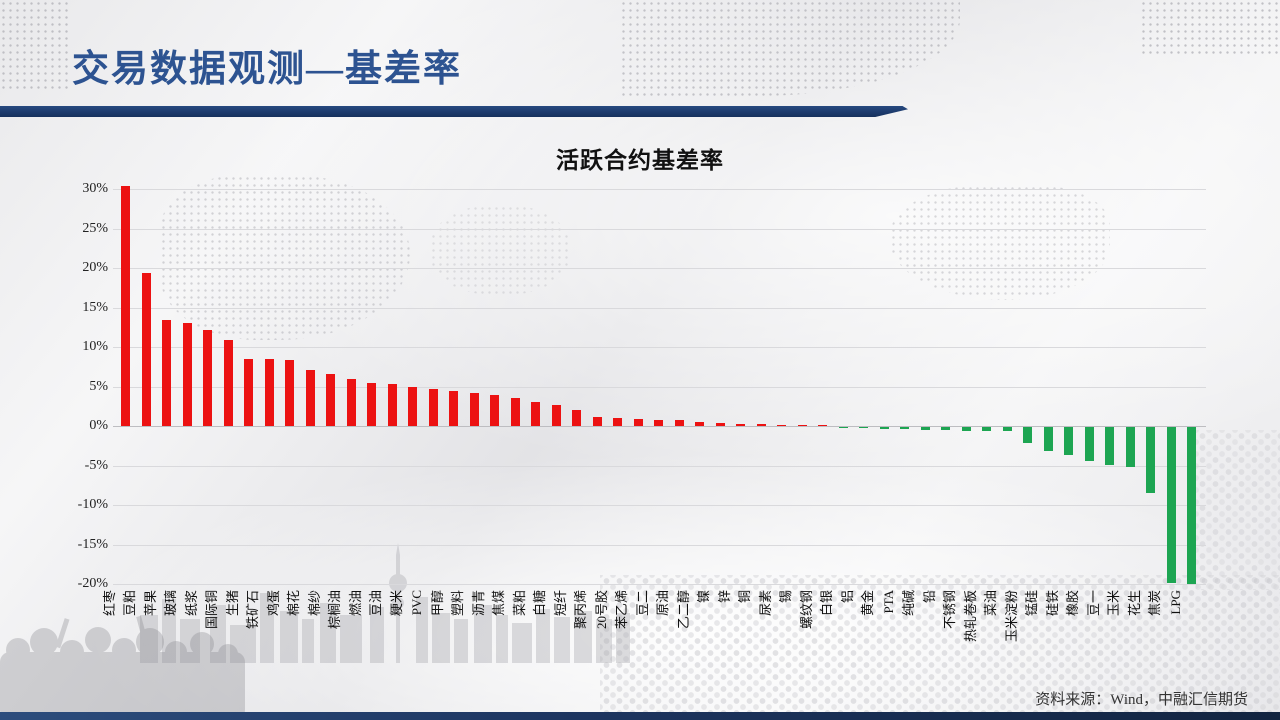  I want to click on dot-pattern-top-center, so click(790, 48).